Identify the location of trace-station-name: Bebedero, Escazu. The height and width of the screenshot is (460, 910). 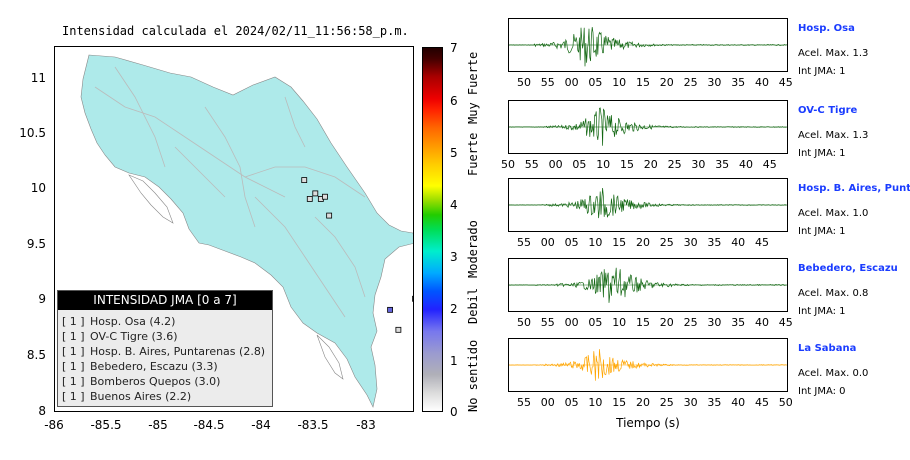
(848, 268).